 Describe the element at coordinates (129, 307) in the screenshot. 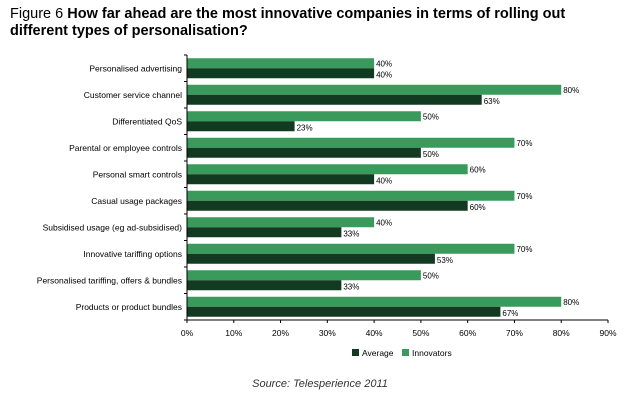

I see `category-label: Products or product bundles` at that location.